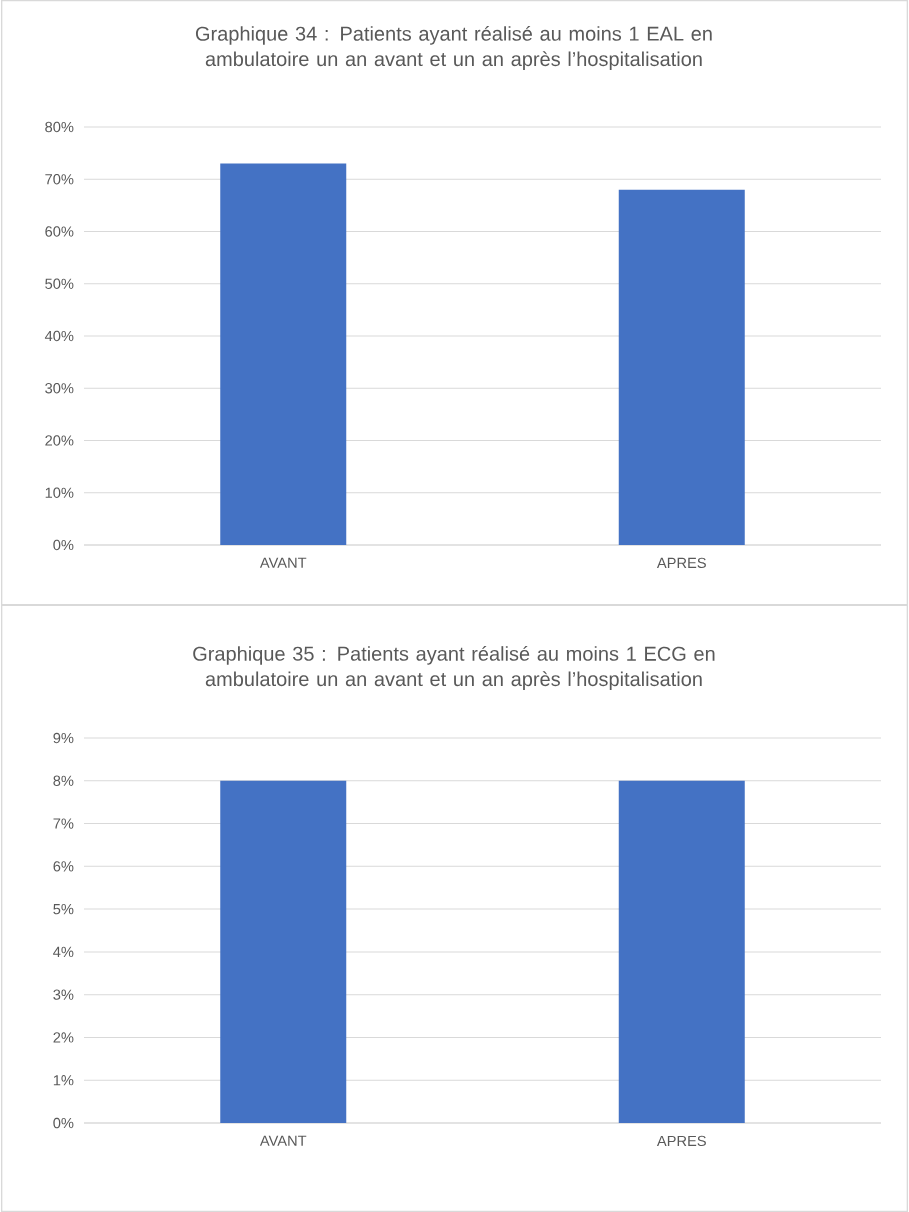 The image size is (909, 1212). I want to click on chart-title: Graphique 35 : Patients ayant réalisé au moins 1 ECG en ambulatoire un an avant et un an après l’hospitalisation, so click(454, 668).